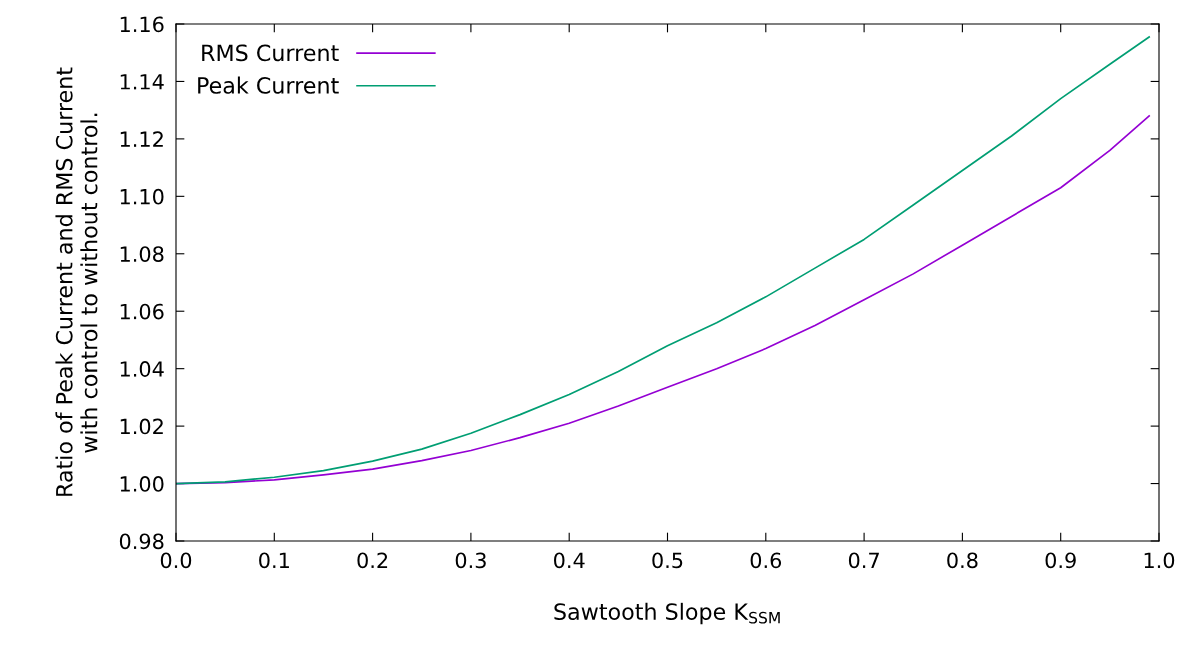  What do you see at coordinates (141, 139) in the screenshot?
I see `y-tick-label: 1.12` at bounding box center [141, 139].